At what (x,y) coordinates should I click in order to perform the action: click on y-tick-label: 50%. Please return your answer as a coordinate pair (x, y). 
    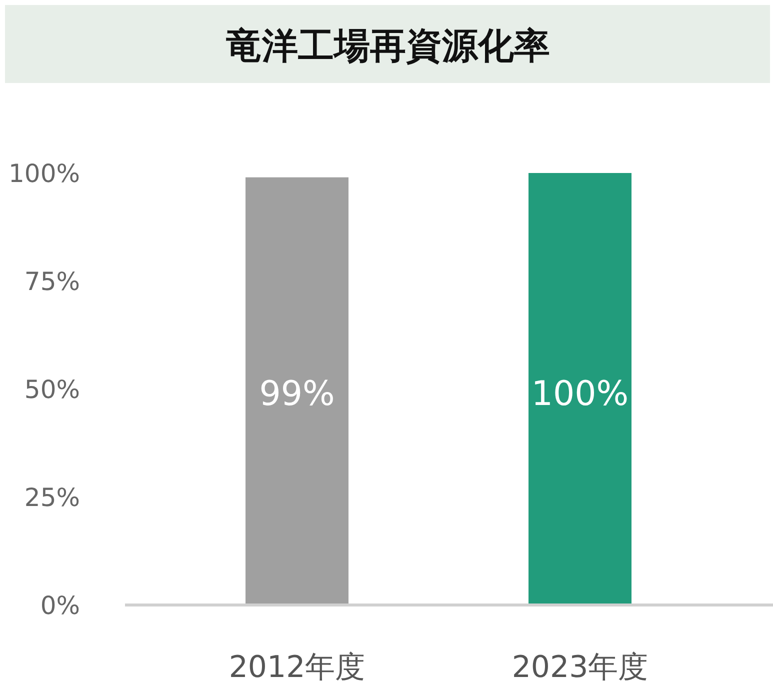
    Looking at the image, I should click on (52, 389).